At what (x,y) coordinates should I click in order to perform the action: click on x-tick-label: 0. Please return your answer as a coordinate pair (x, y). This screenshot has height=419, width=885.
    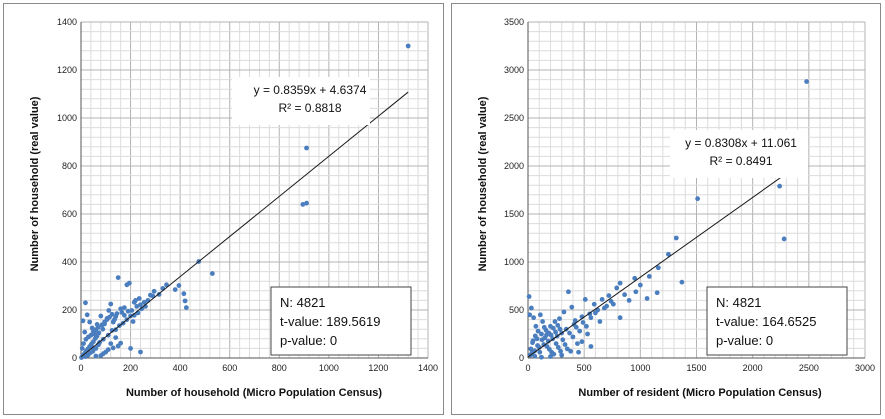
    Looking at the image, I should click on (527, 368).